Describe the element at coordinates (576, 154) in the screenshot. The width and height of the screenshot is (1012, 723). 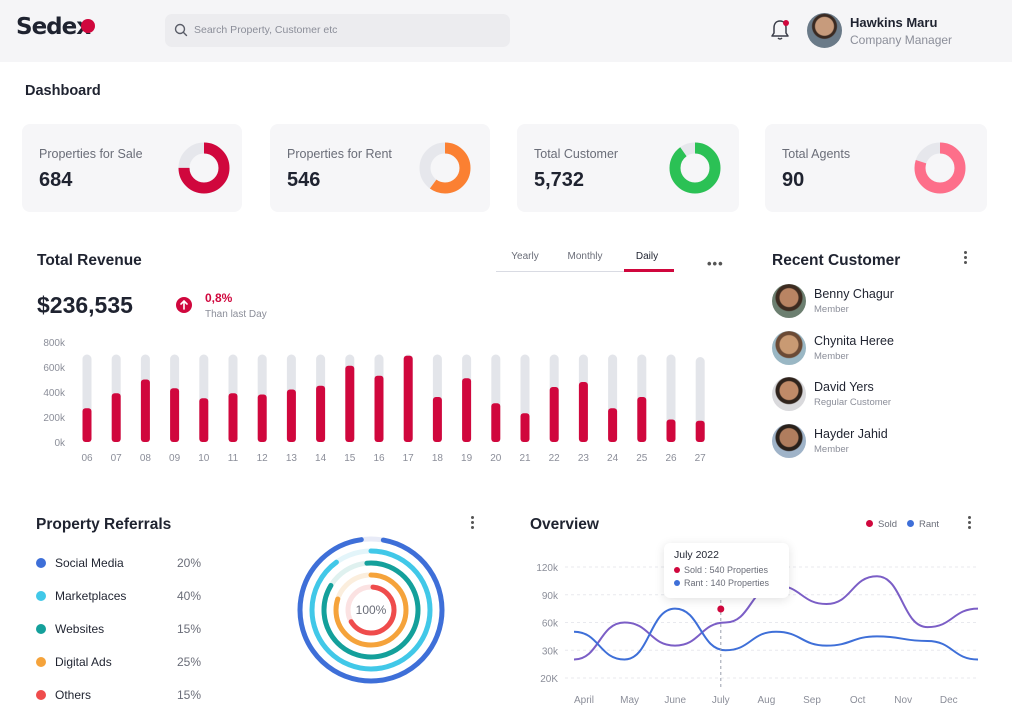
I see `stat-label: Total Customer` at that location.